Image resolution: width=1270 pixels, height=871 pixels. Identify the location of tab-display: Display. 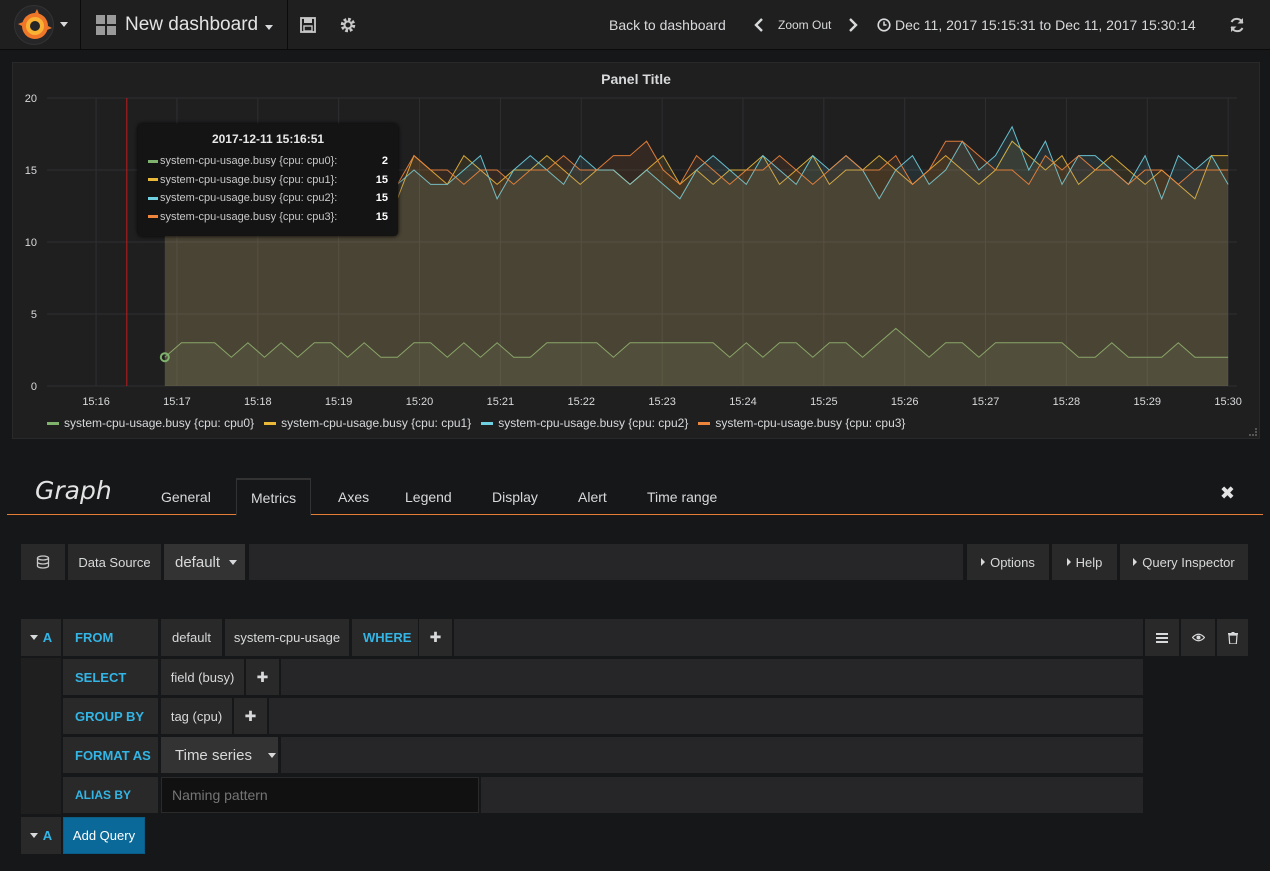
(515, 496).